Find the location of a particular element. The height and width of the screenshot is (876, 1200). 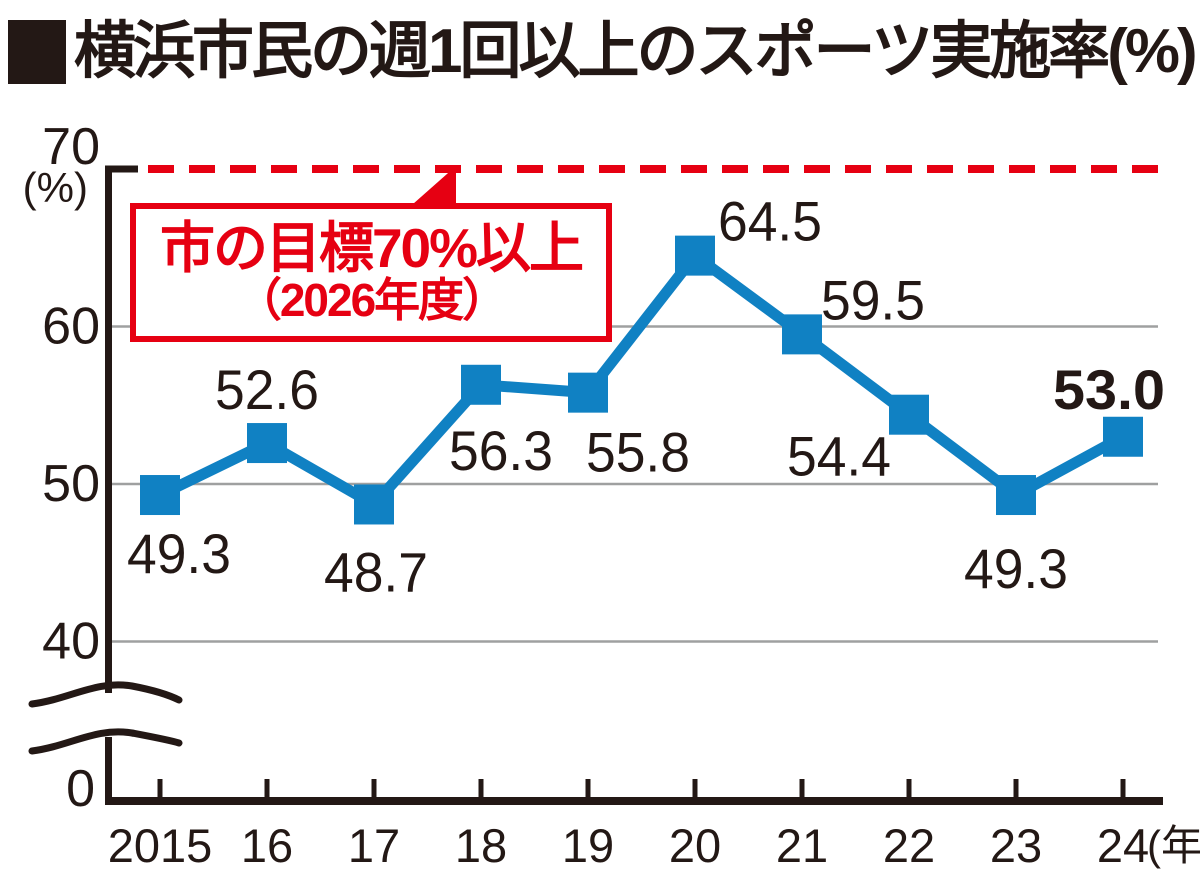

y-tick-label: 60 is located at coordinates (71, 327).